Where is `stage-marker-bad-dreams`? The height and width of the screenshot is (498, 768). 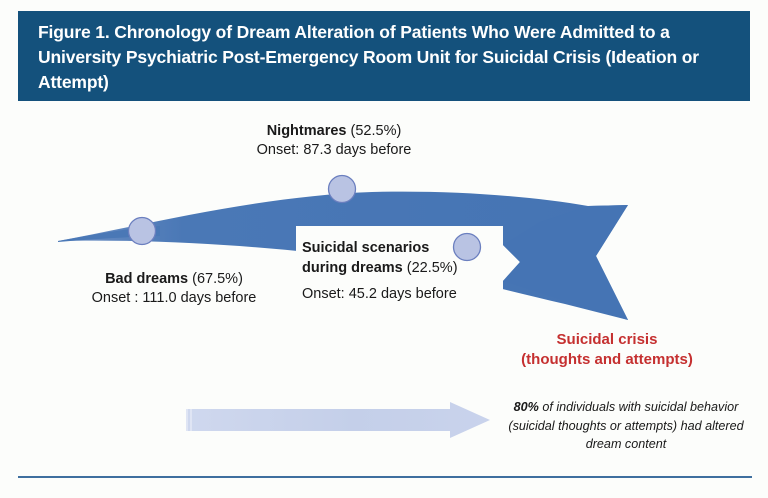
stage-marker-bad-dreams is located at coordinates (142, 231).